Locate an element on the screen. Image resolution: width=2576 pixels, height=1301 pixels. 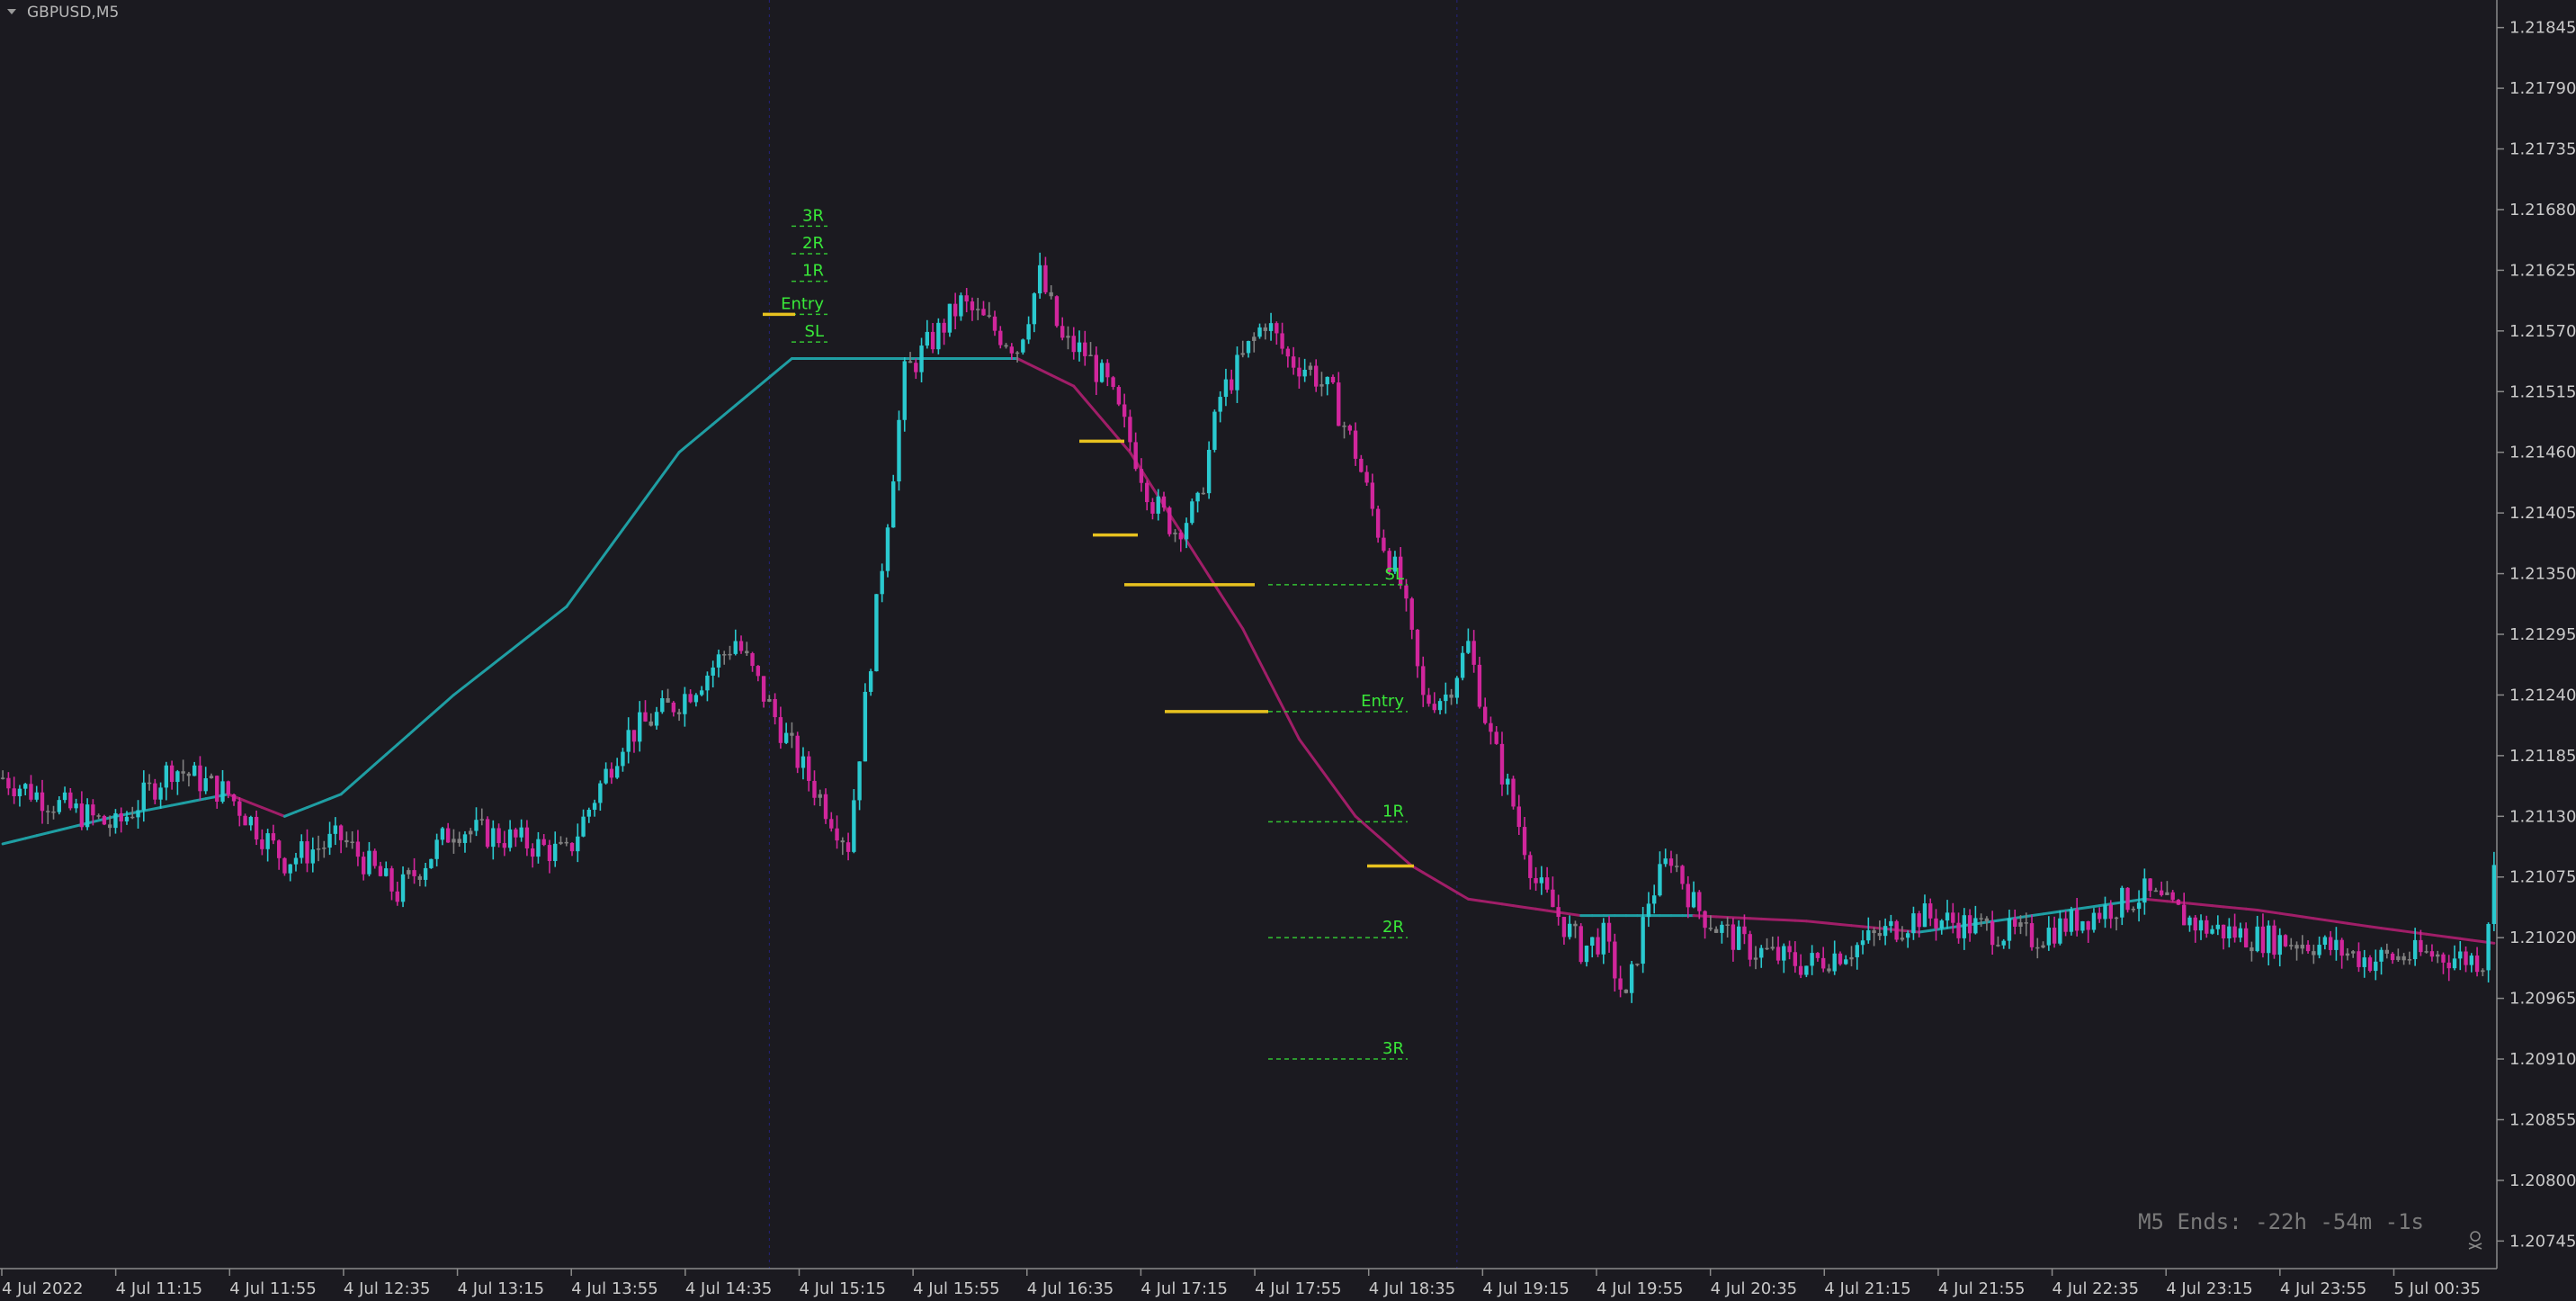
time-tick-label: 4 Jul 15:15 is located at coordinates (842, 1288).